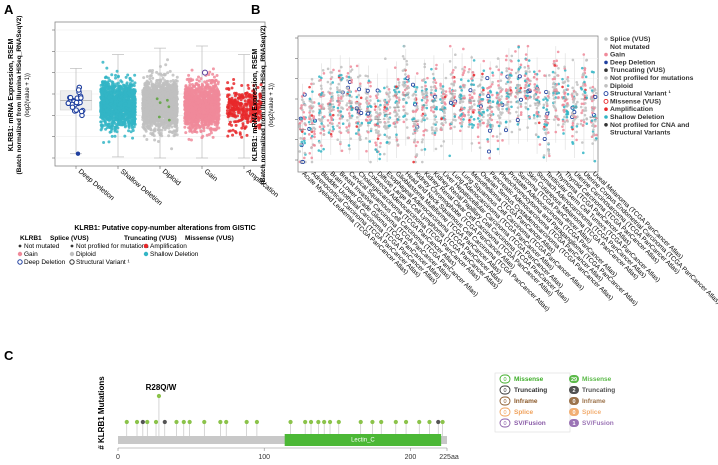  Describe the element at coordinates (31, 238) in the screenshot. I see `legend-header-gene: KLRB1` at that location.